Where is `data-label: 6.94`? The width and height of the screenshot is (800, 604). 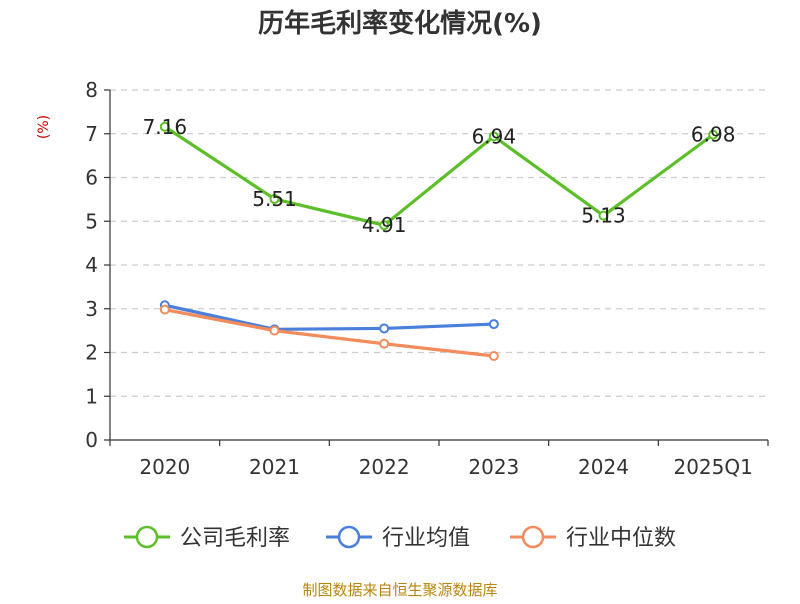
data-label: 6.94 is located at coordinates (494, 136).